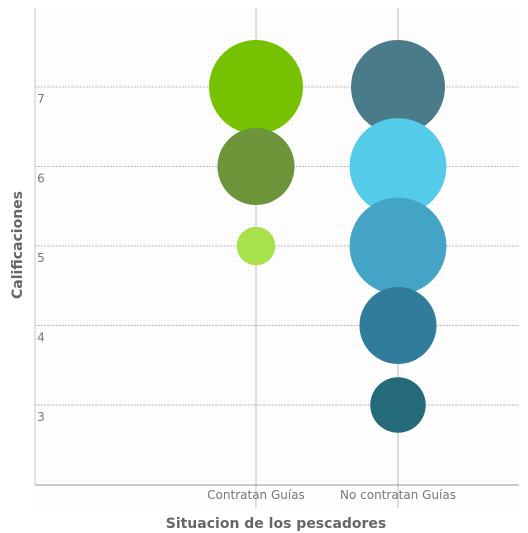  Describe the element at coordinates (41, 179) in the screenshot. I see `y-tick-label: 6` at that location.